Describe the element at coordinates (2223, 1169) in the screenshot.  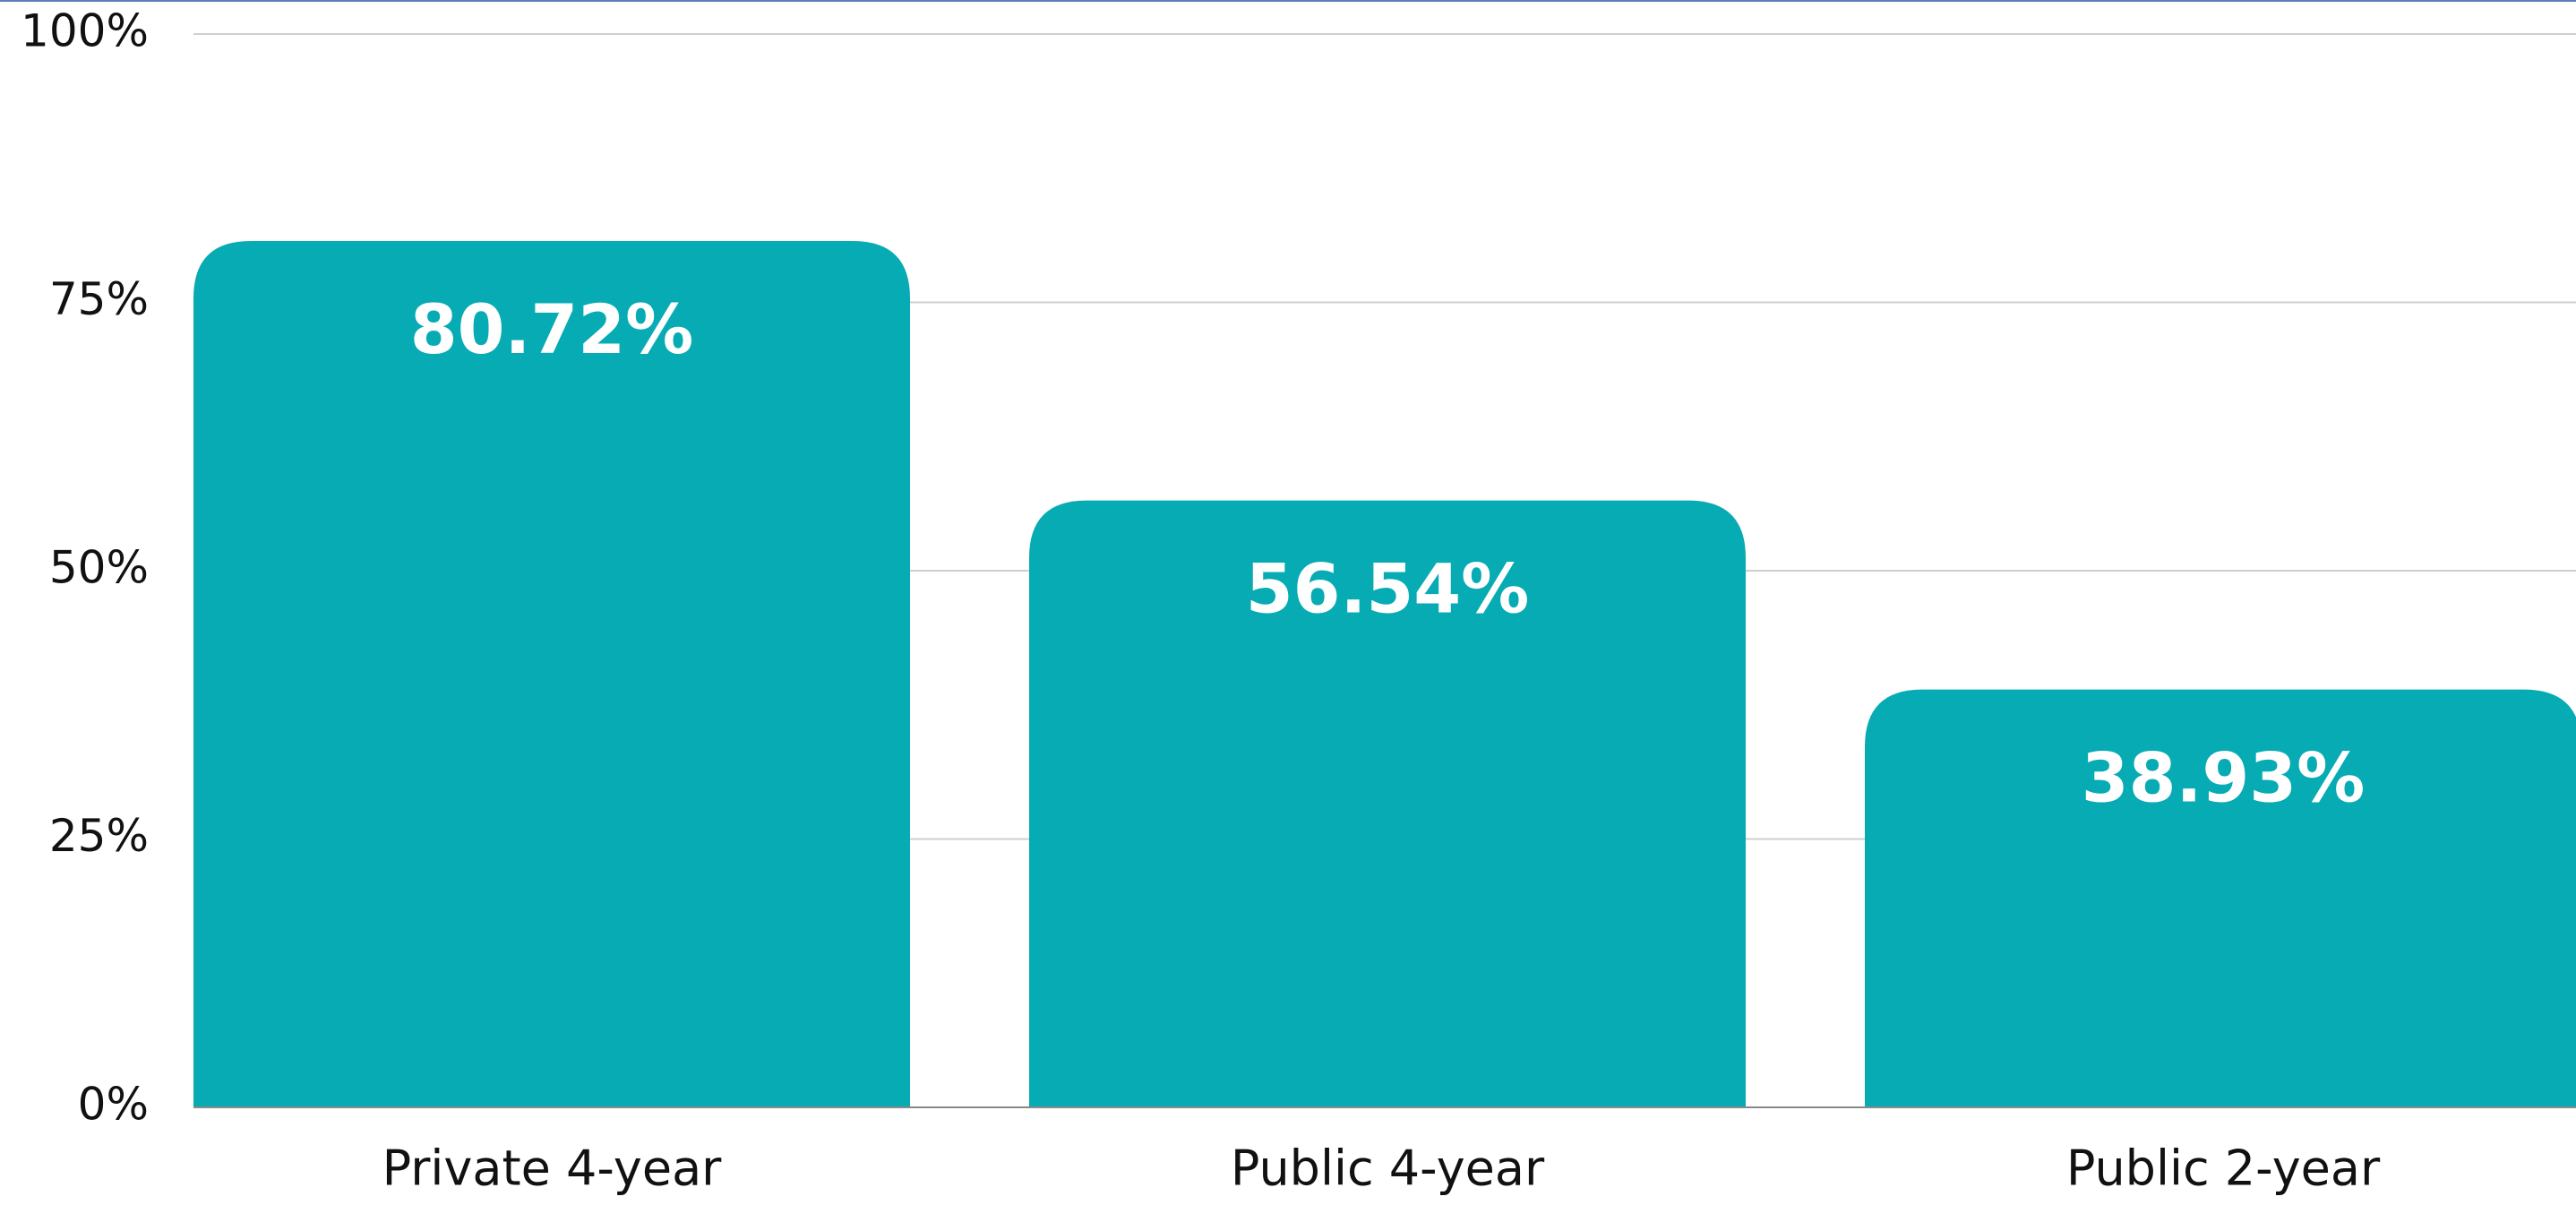
I see `x-tick-label: Public 2-year` at that location.